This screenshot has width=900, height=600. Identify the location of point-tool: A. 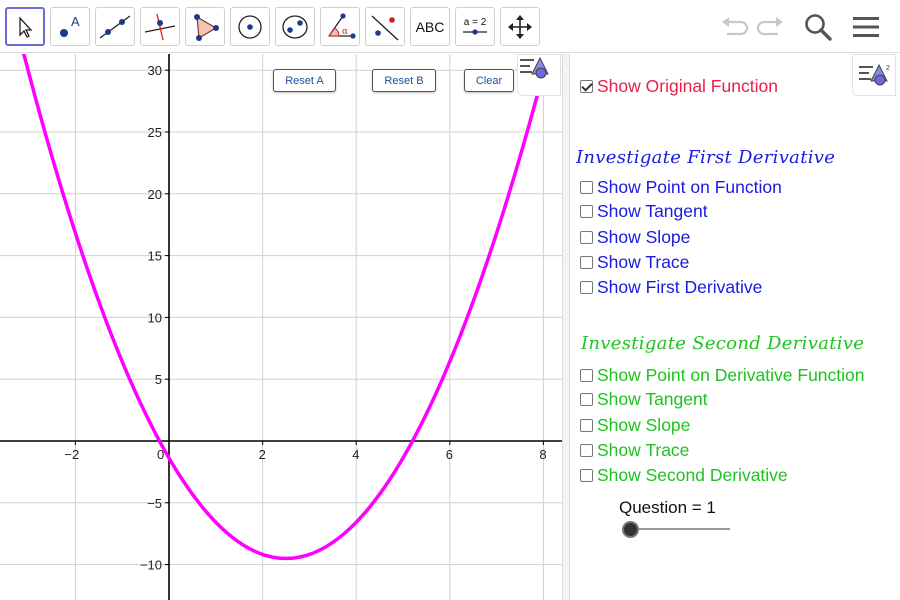
(70, 26).